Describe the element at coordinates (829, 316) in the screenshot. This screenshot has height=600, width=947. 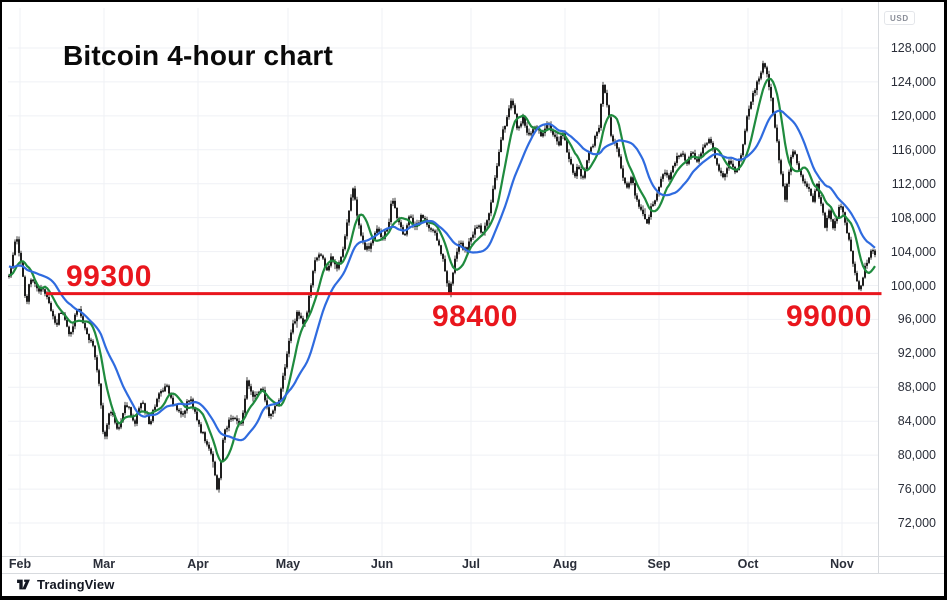
I see `support-price-label: 99000` at that location.